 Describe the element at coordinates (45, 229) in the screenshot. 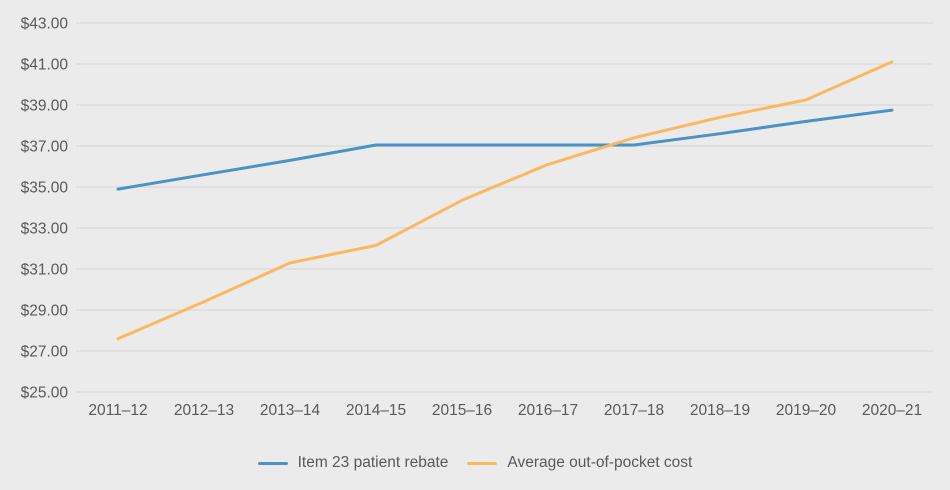

I see `y-tick-label: $33.00` at that location.